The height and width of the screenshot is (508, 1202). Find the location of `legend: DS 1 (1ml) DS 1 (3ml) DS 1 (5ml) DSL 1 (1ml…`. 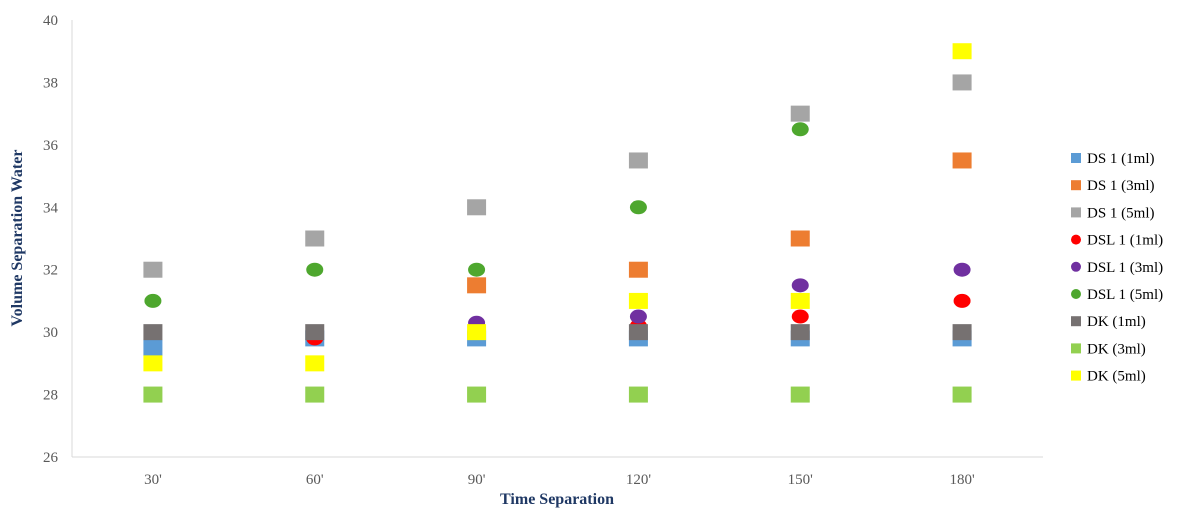

legend: DS 1 (1ml) DS 1 (3ml) DS 1 (5ml) DSL 1 (1ml… is located at coordinates (1117, 268).